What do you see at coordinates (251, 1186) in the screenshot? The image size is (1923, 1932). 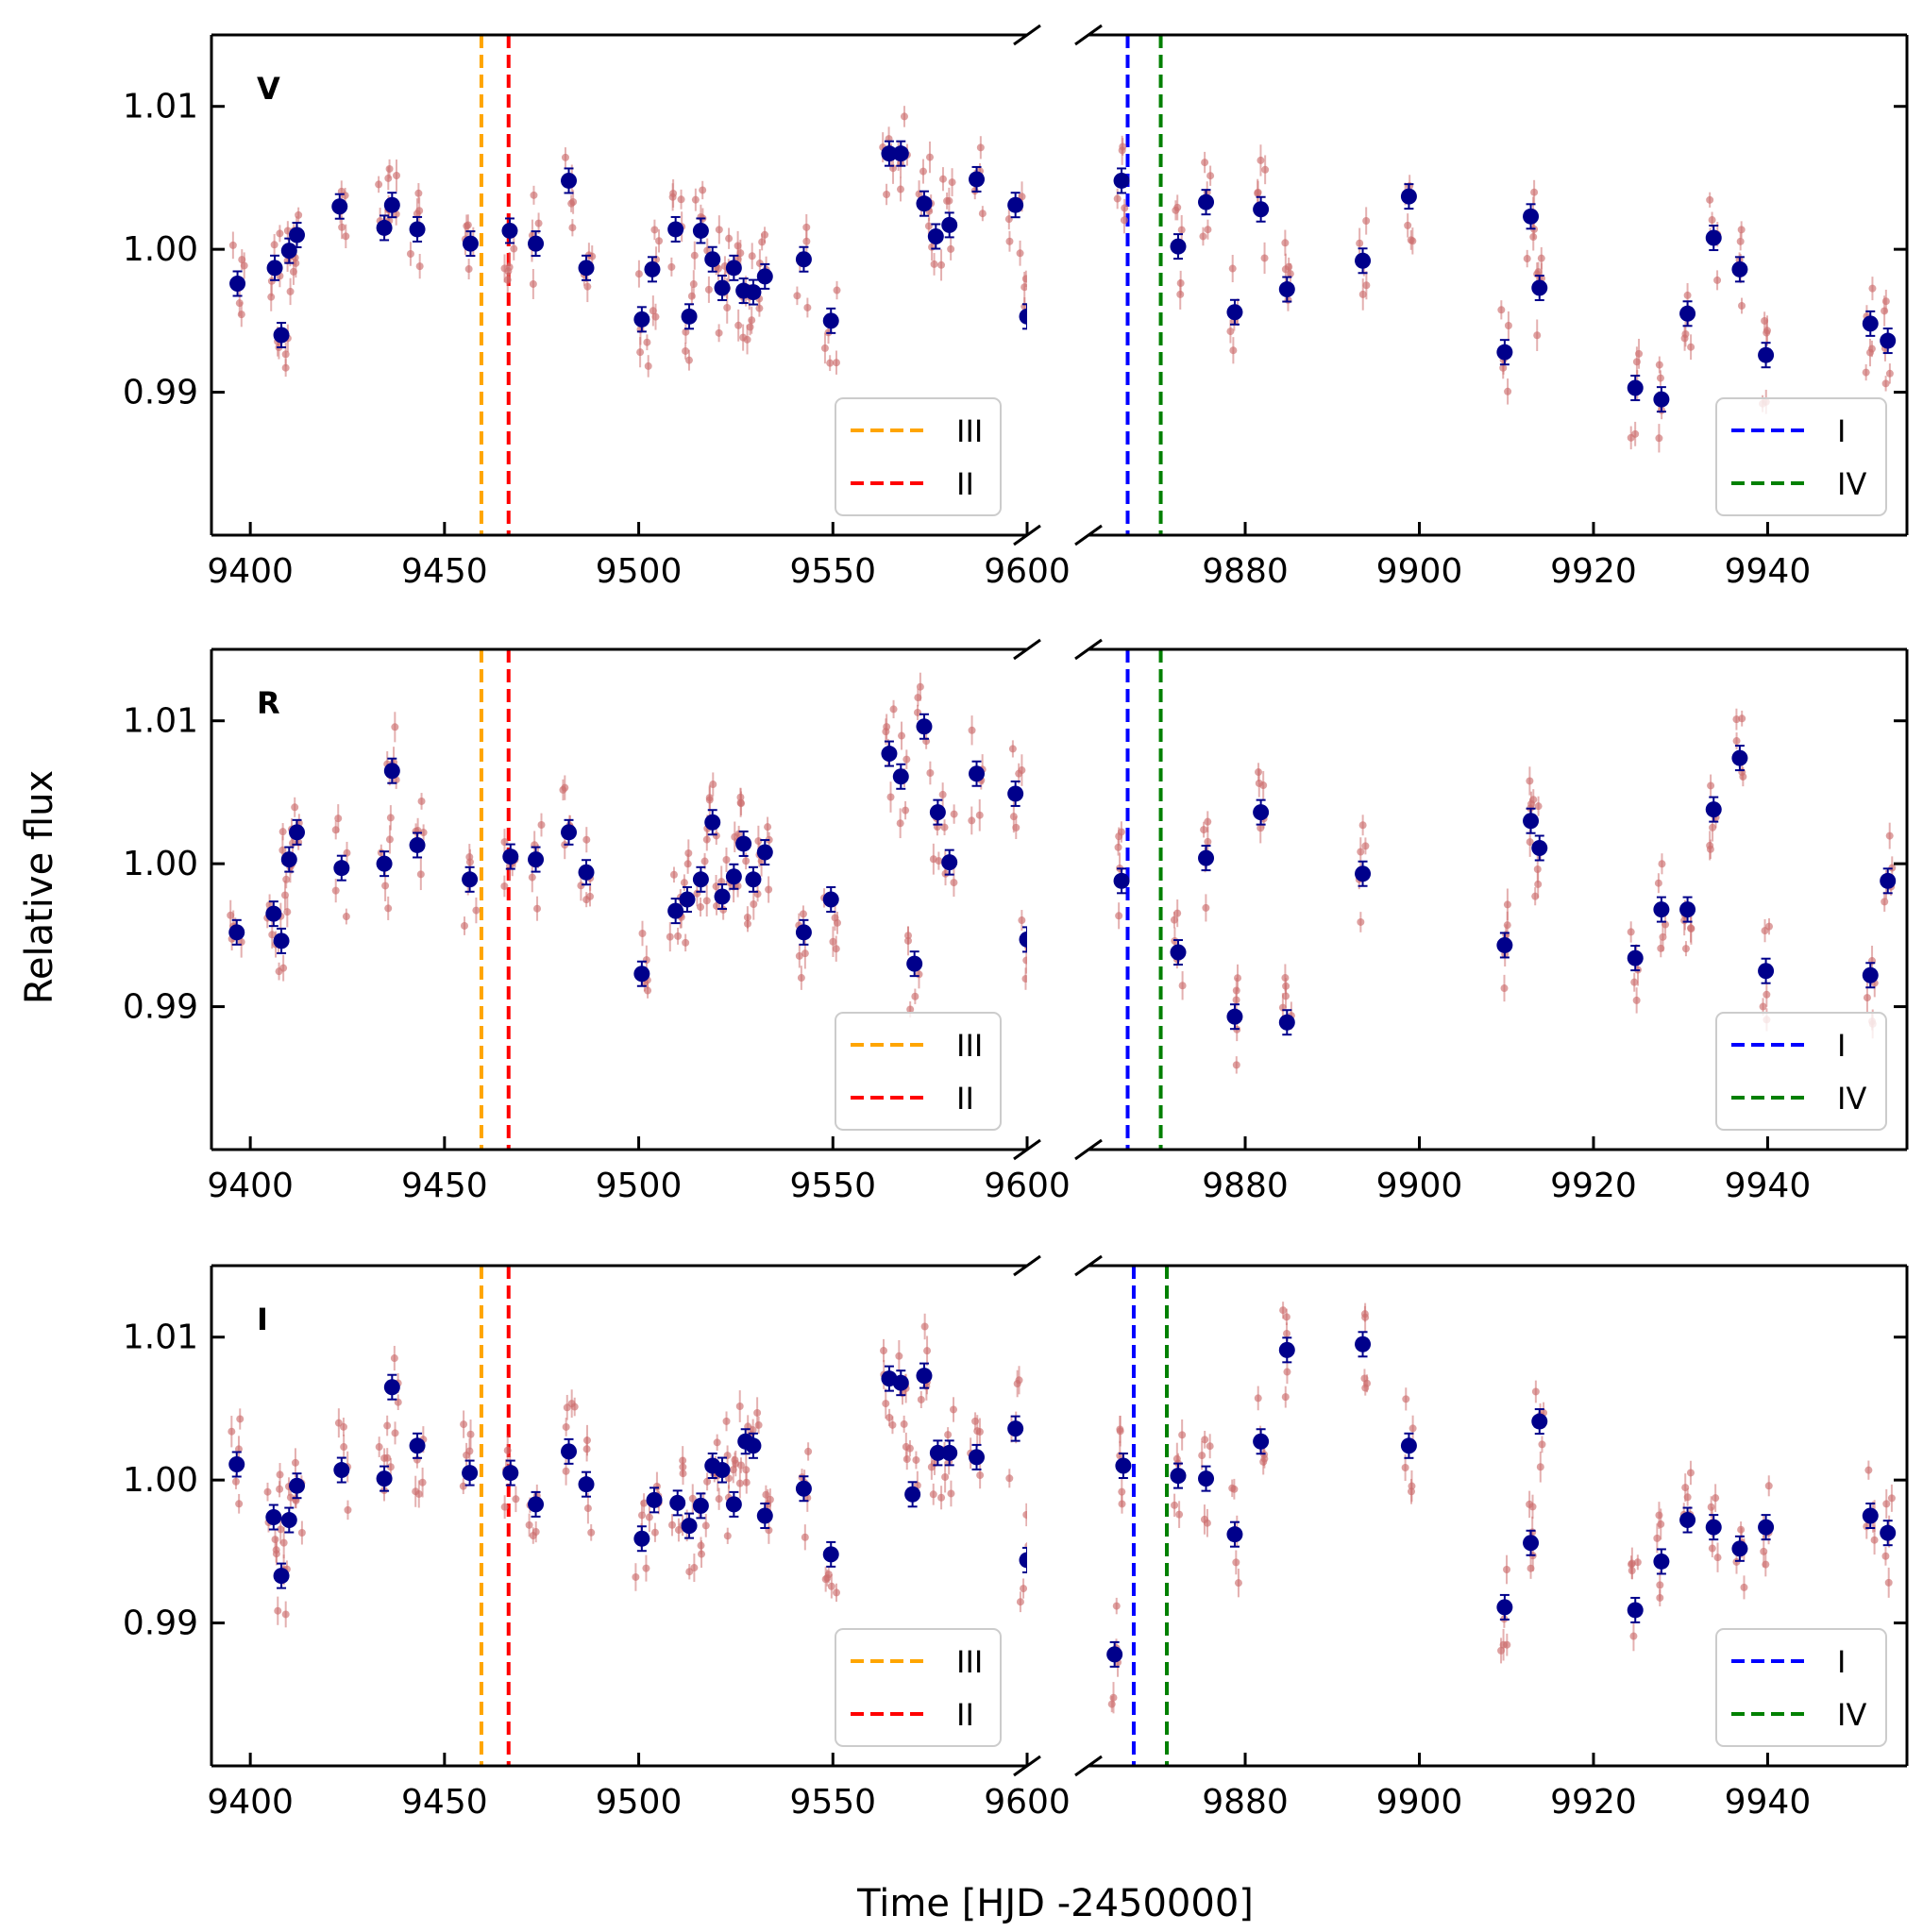 I see `x-tick-label: 9400` at bounding box center [251, 1186].